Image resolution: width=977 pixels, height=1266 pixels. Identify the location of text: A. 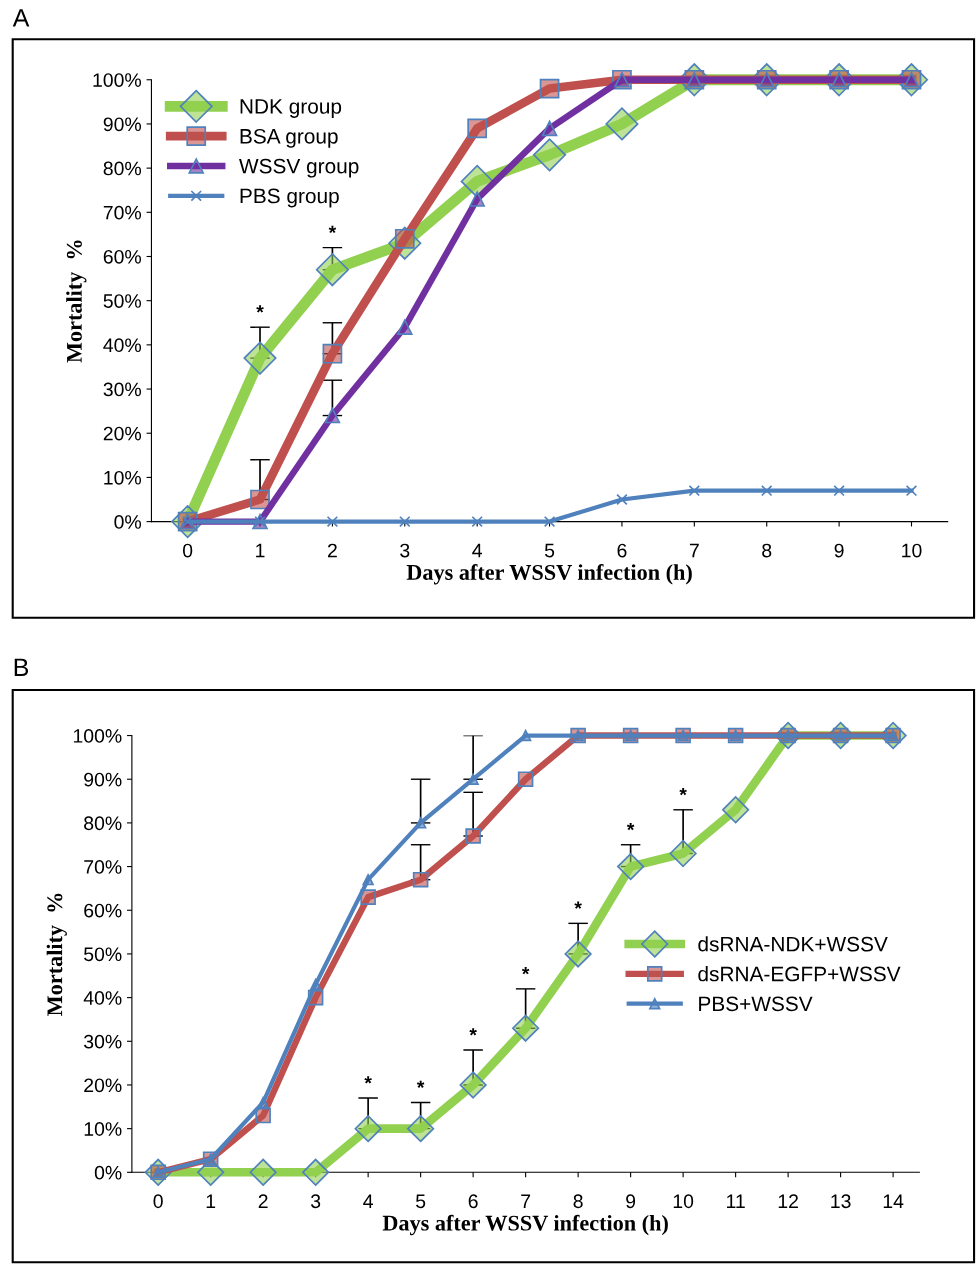
(21, 18).